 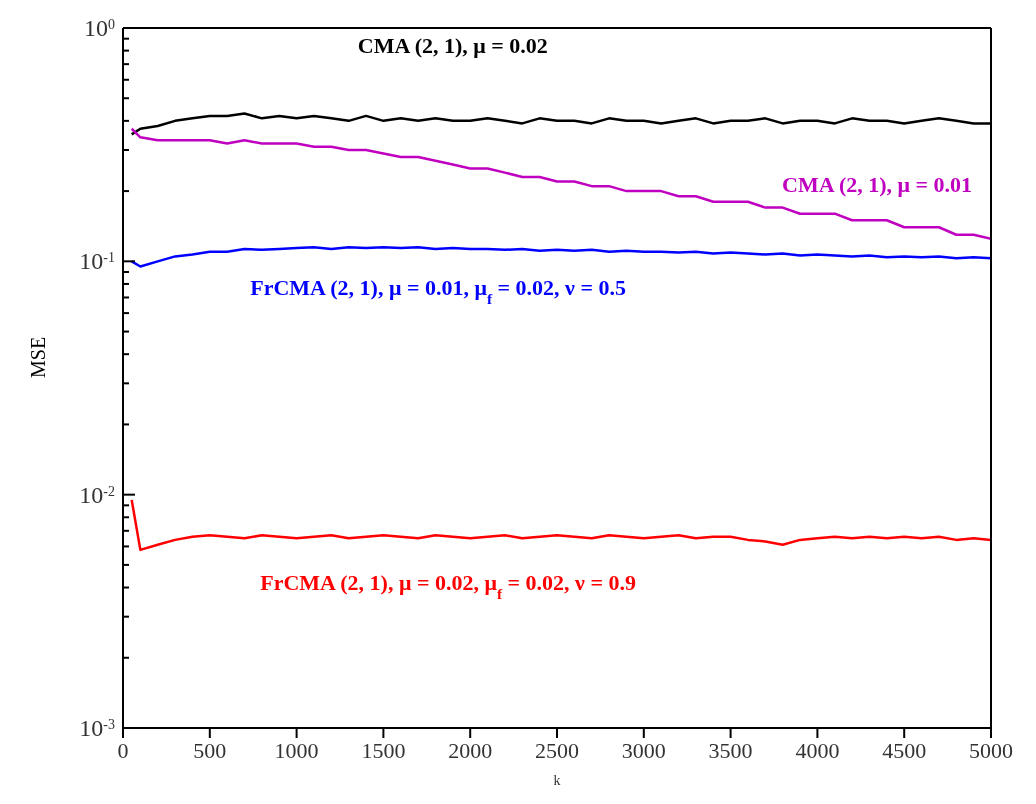 I want to click on series-label: FrCMA (2, 1), μ = 0.01, μ$_{f}$ = 0.02, ν = 0.5, so click(x=438, y=291).